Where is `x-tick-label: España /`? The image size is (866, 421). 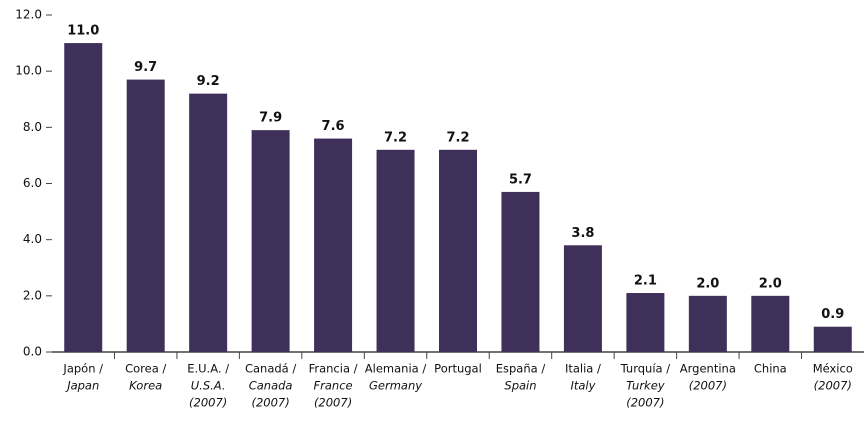 x-tick-label: España / is located at coordinates (521, 369).